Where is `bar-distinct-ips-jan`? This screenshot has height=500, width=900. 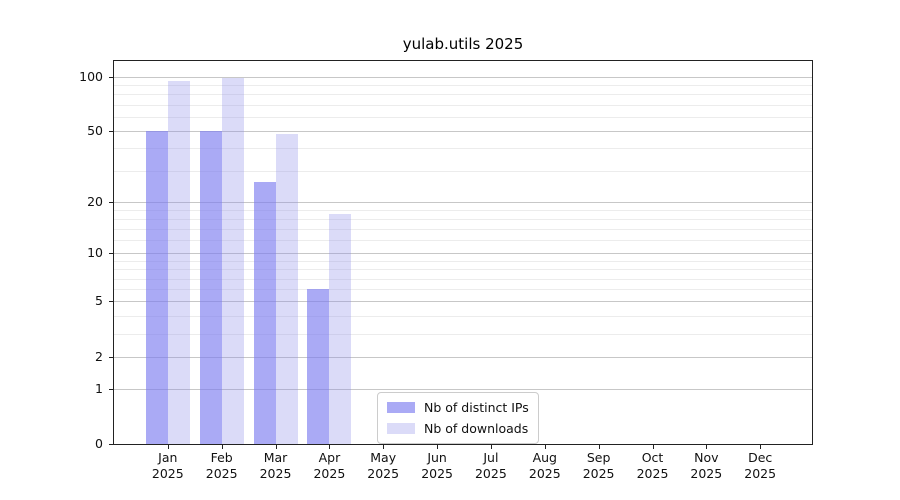 bar-distinct-ips-jan is located at coordinates (156, 287).